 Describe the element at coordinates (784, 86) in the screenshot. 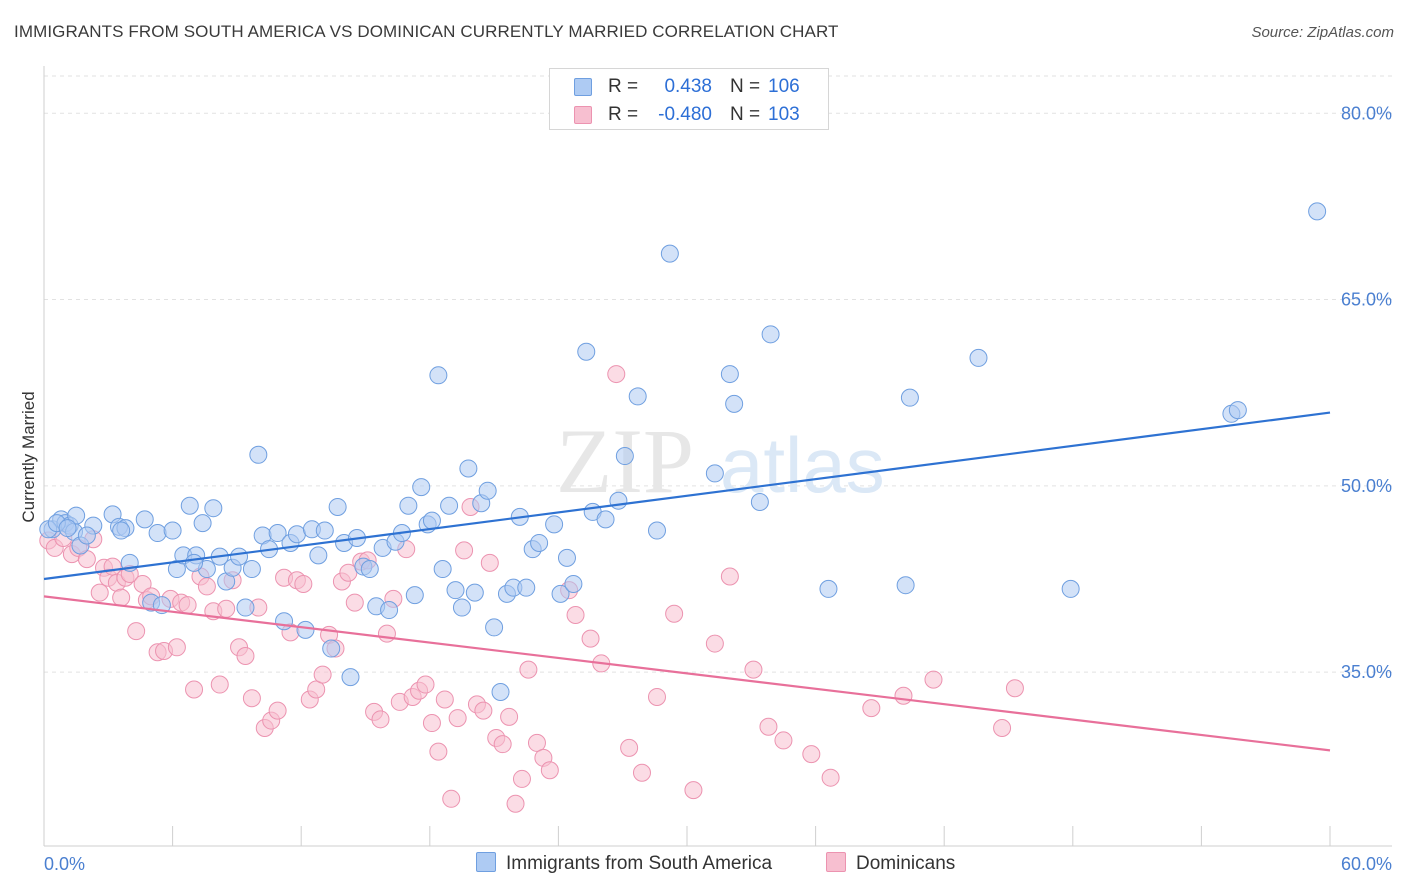

I see `n-value: 106` at that location.